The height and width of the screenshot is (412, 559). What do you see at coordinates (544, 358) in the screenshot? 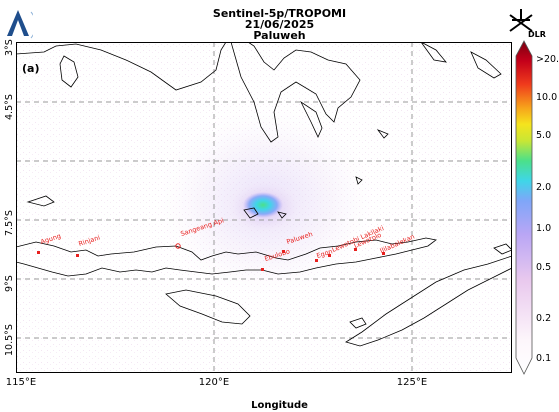
I see `colorbar-tick: 0.1` at bounding box center [544, 358].